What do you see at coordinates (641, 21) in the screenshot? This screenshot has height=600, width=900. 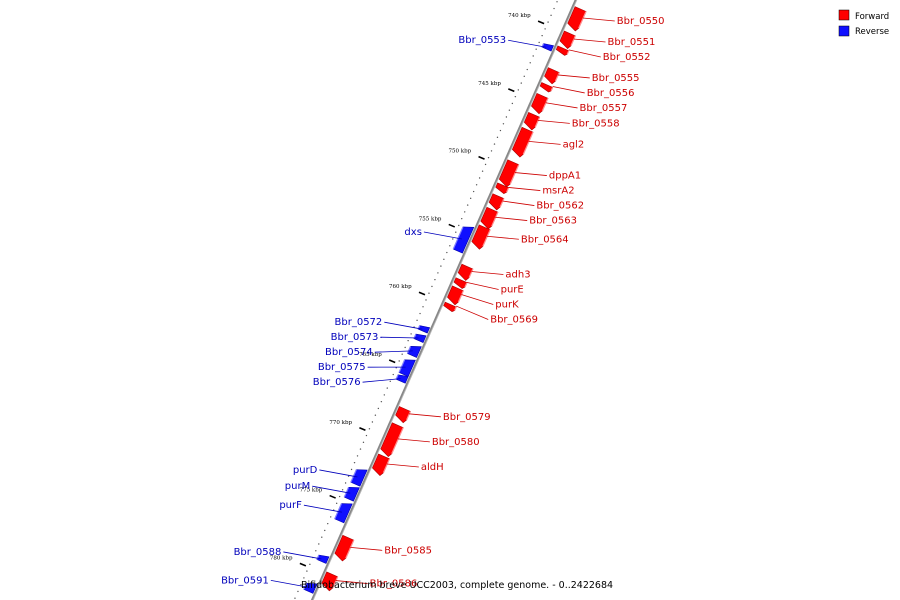 I see `gene-label-bbr_0550: Bbr_0550` at bounding box center [641, 21].